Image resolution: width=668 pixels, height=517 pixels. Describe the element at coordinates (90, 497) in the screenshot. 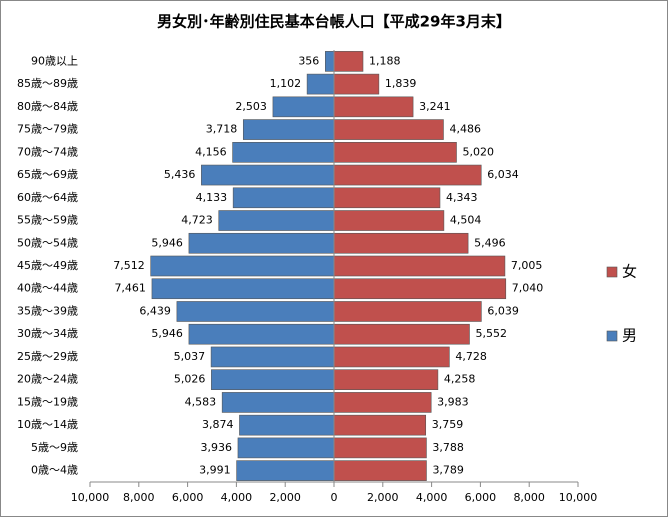

I see `x-tick-label: 10,000` at that location.